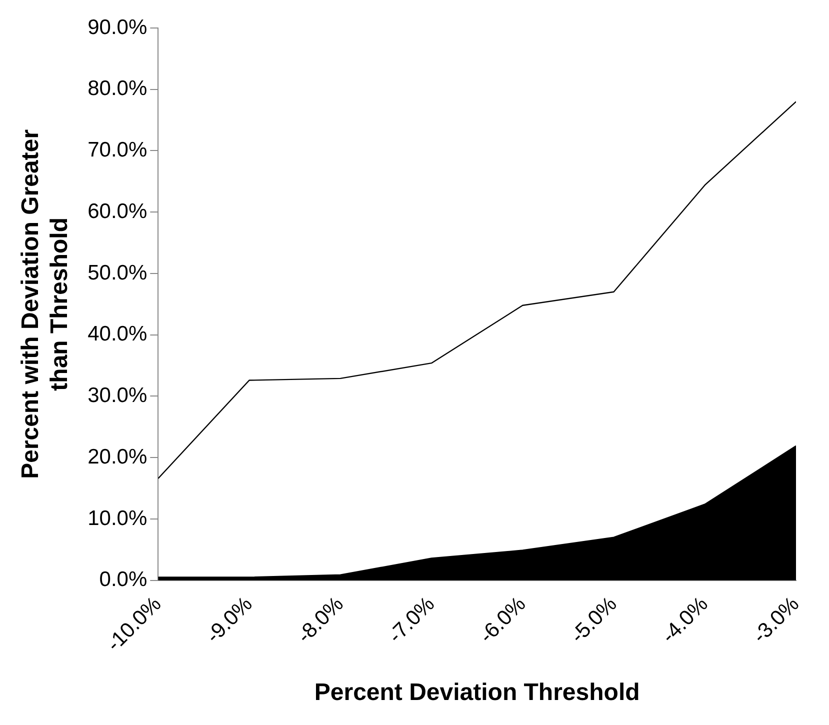 This screenshot has width=829, height=725. I want to click on y-tick-label: 20.0%, so click(118, 456).